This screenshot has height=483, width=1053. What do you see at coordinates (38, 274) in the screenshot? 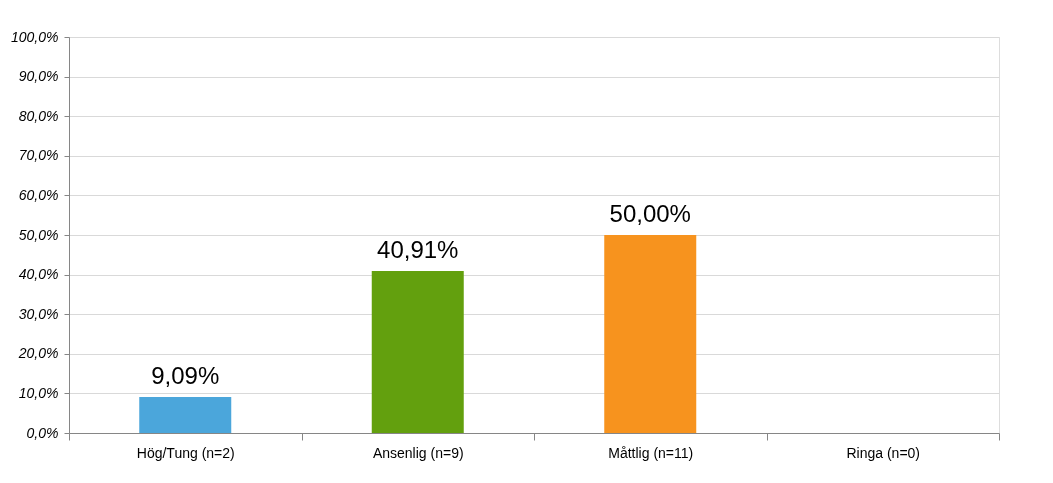
I see `y-tick-label: 40,0%` at bounding box center [38, 274].